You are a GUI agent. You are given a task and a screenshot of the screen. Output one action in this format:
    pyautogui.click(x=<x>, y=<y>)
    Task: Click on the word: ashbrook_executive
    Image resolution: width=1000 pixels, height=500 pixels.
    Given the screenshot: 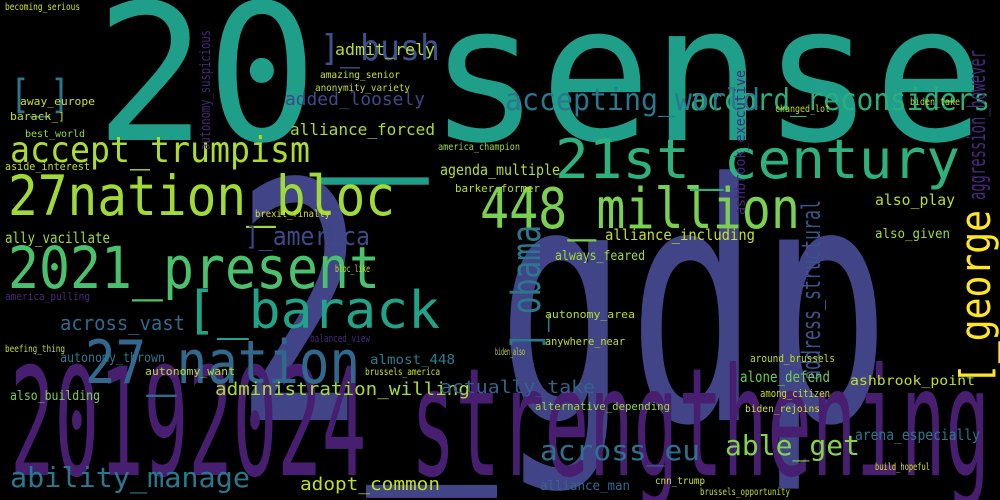 What is the action you would take?
    pyautogui.click(x=741, y=142)
    